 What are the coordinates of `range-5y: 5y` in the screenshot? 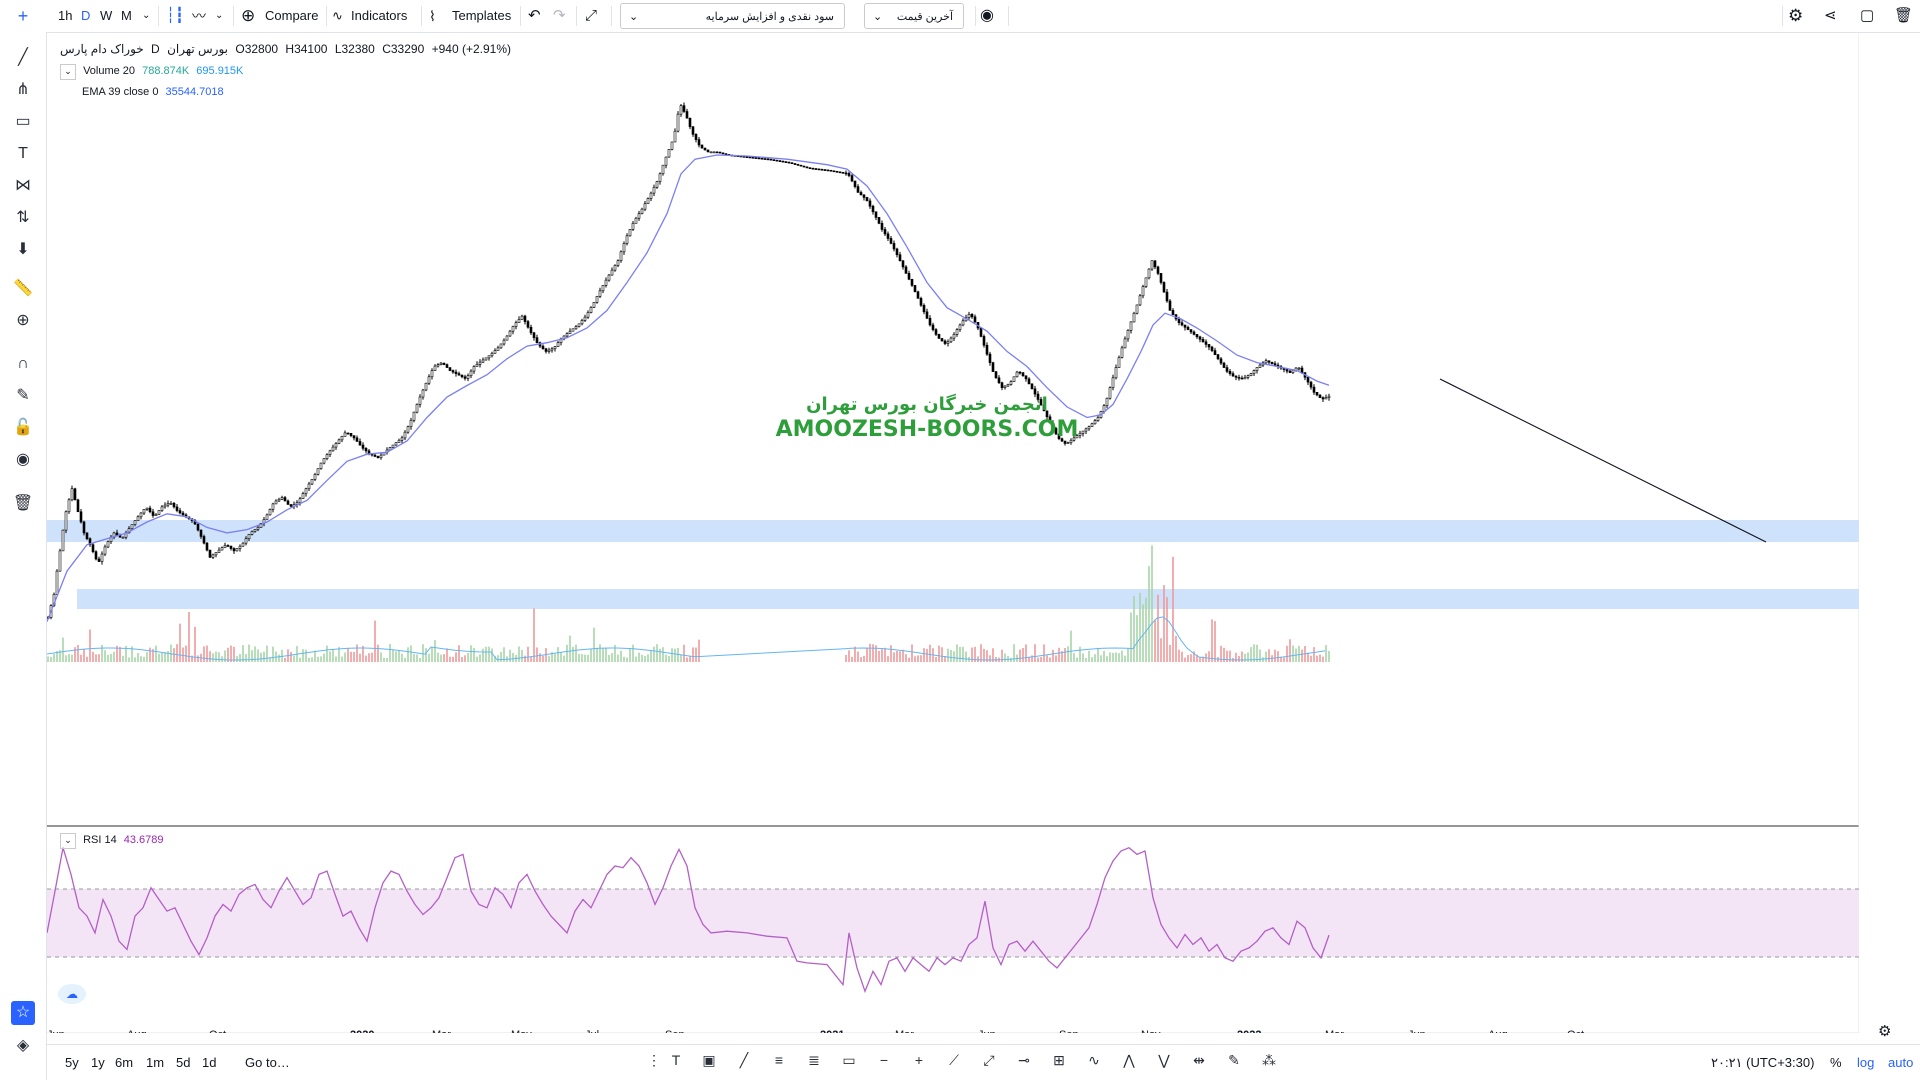 It's located at (72, 1062).